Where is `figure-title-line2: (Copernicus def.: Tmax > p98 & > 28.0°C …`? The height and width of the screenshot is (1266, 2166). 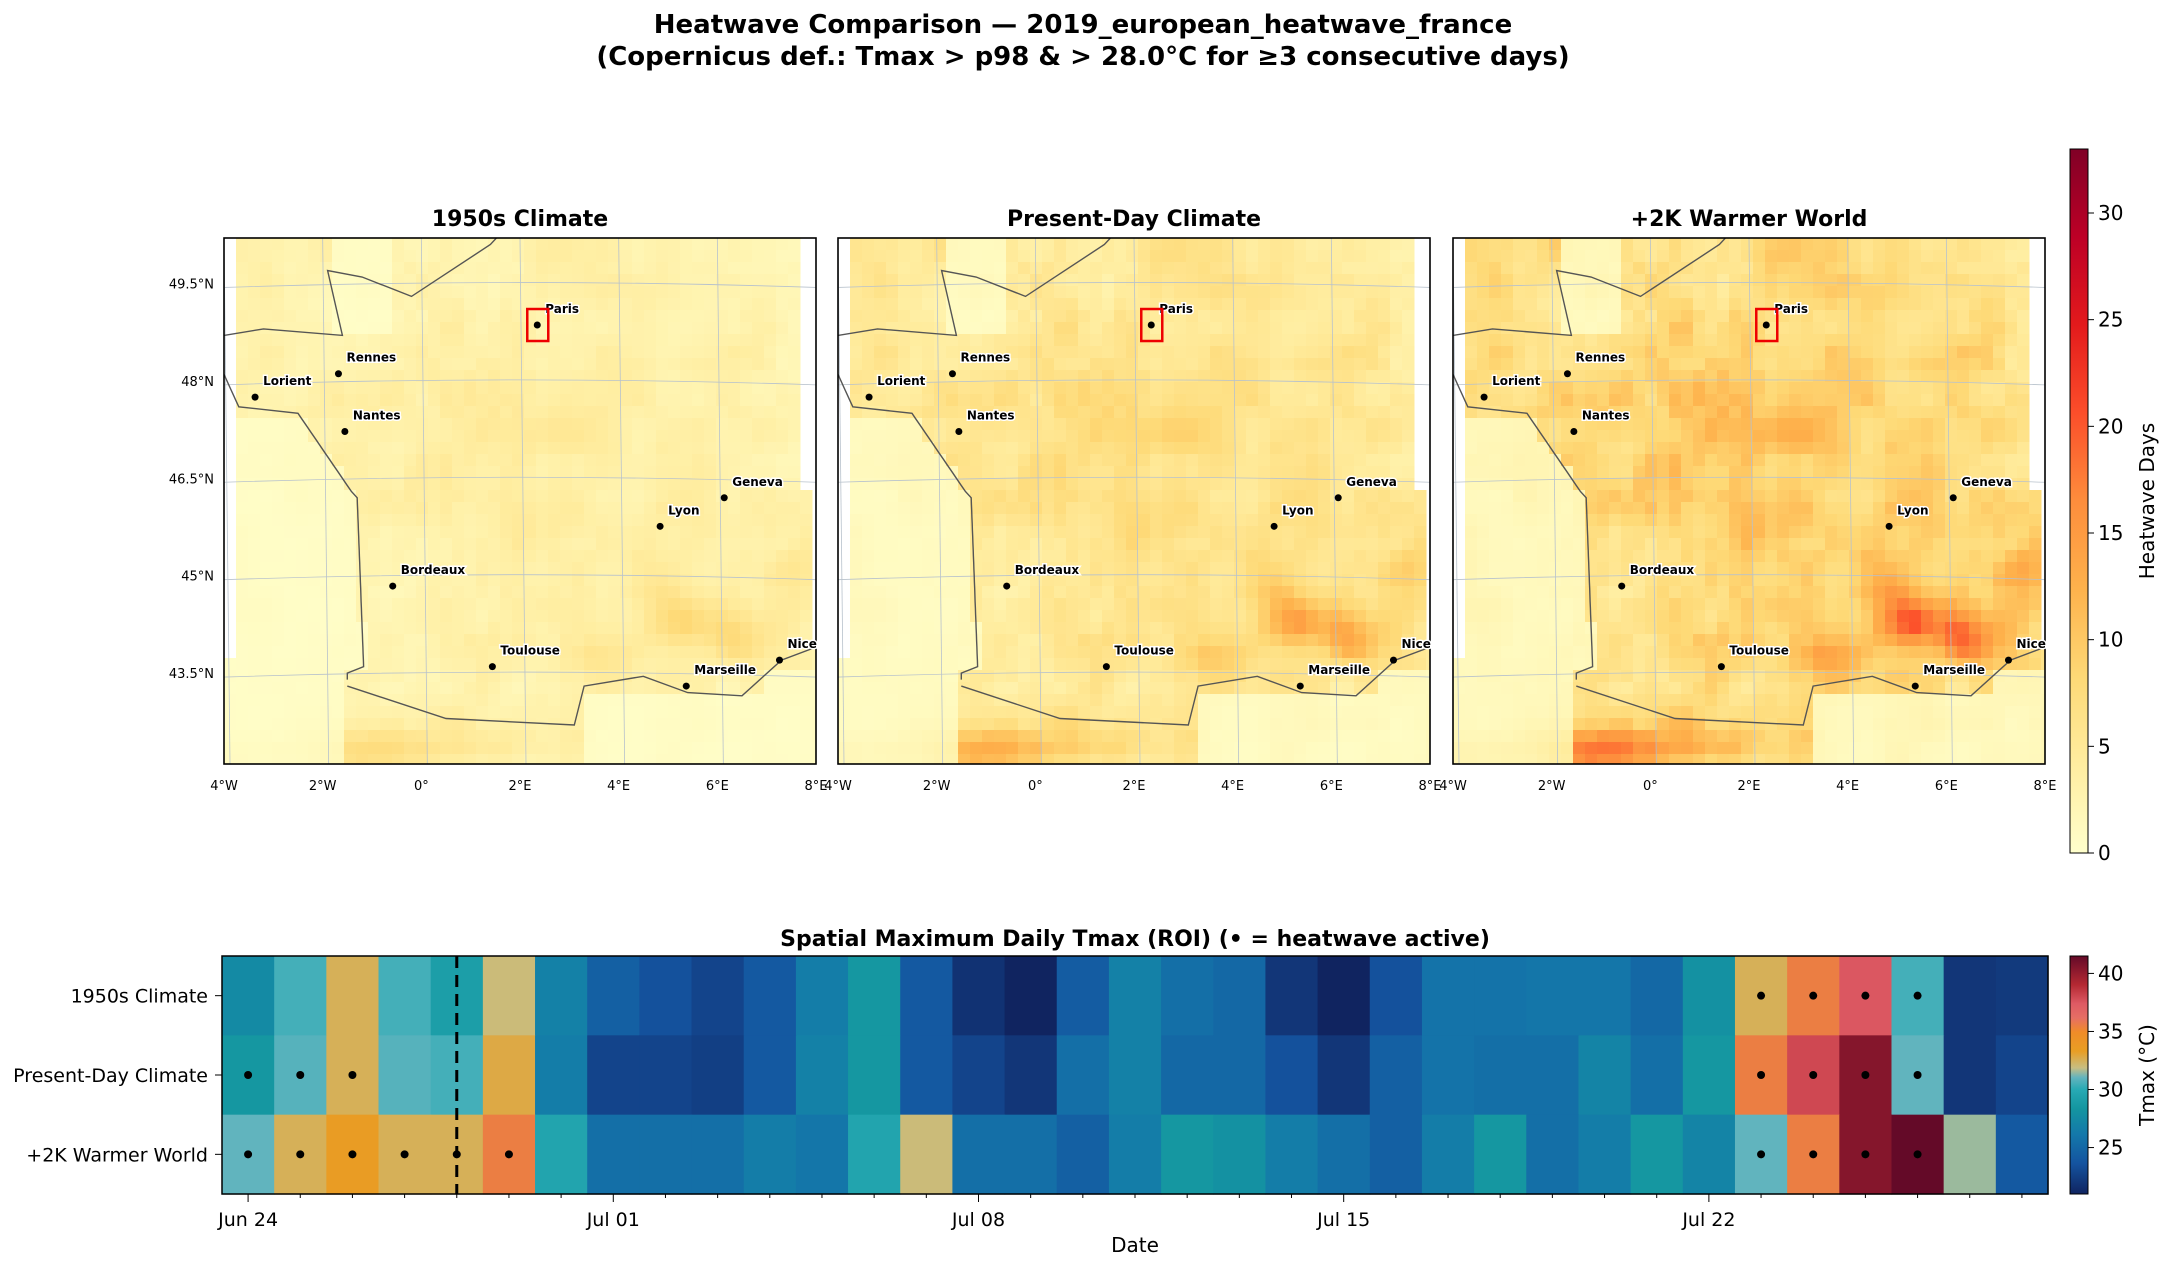 figure-title-line2: (Copernicus def.: Tmax > p98 & > 28.0°C … is located at coordinates (1083, 57).